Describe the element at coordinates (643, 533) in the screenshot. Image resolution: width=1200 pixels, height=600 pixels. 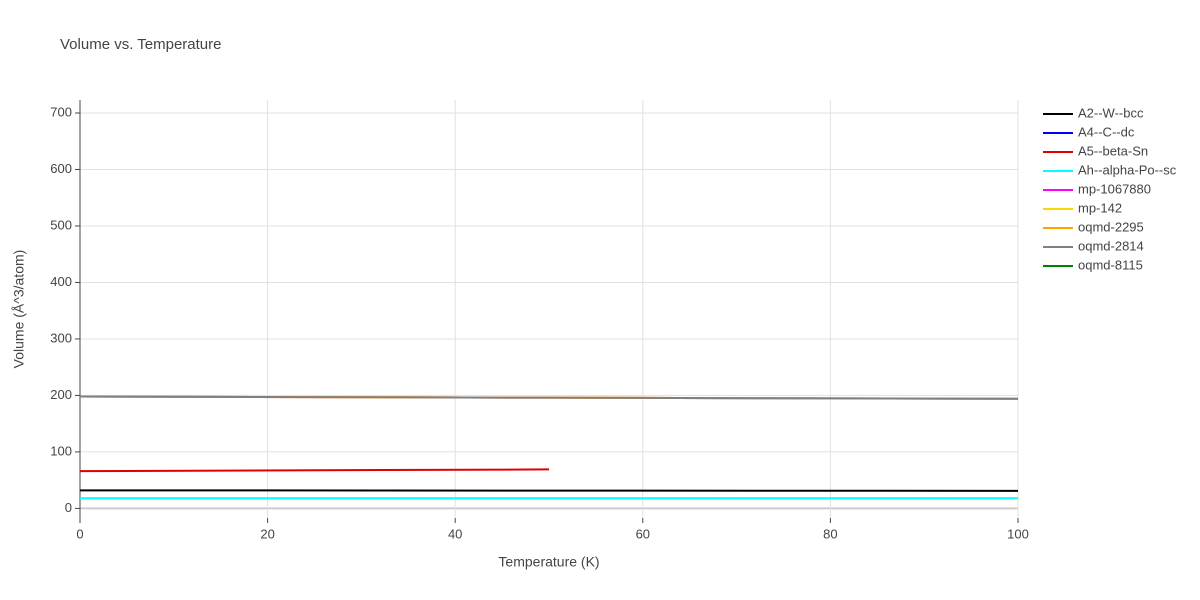
I see `x-tick-label: 60` at that location.